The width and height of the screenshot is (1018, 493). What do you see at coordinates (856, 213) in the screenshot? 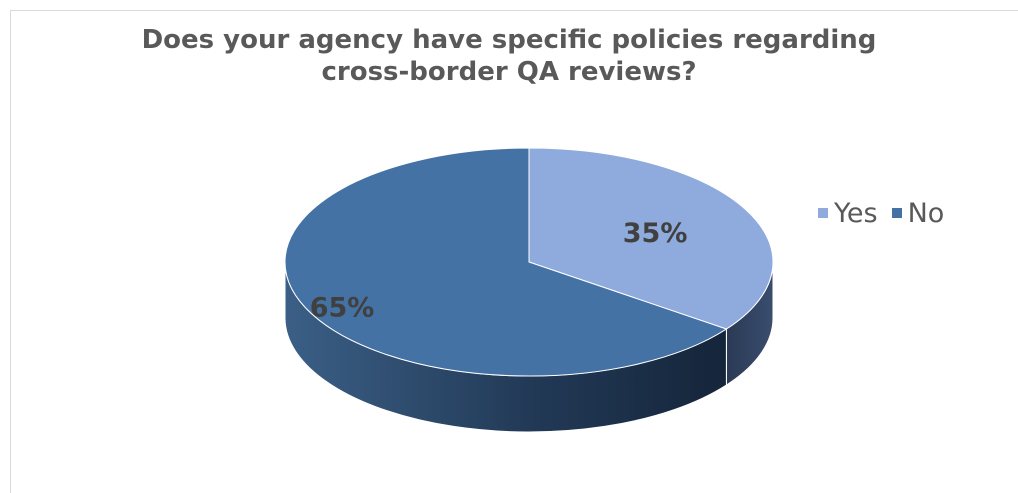
I see `legend-label-yes: Yes` at bounding box center [856, 213].